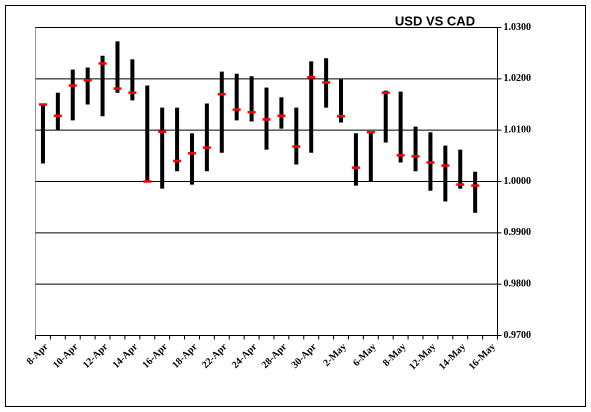  What do you see at coordinates (518, 335) in the screenshot?
I see `y-tick-label: 0.9700` at bounding box center [518, 335].